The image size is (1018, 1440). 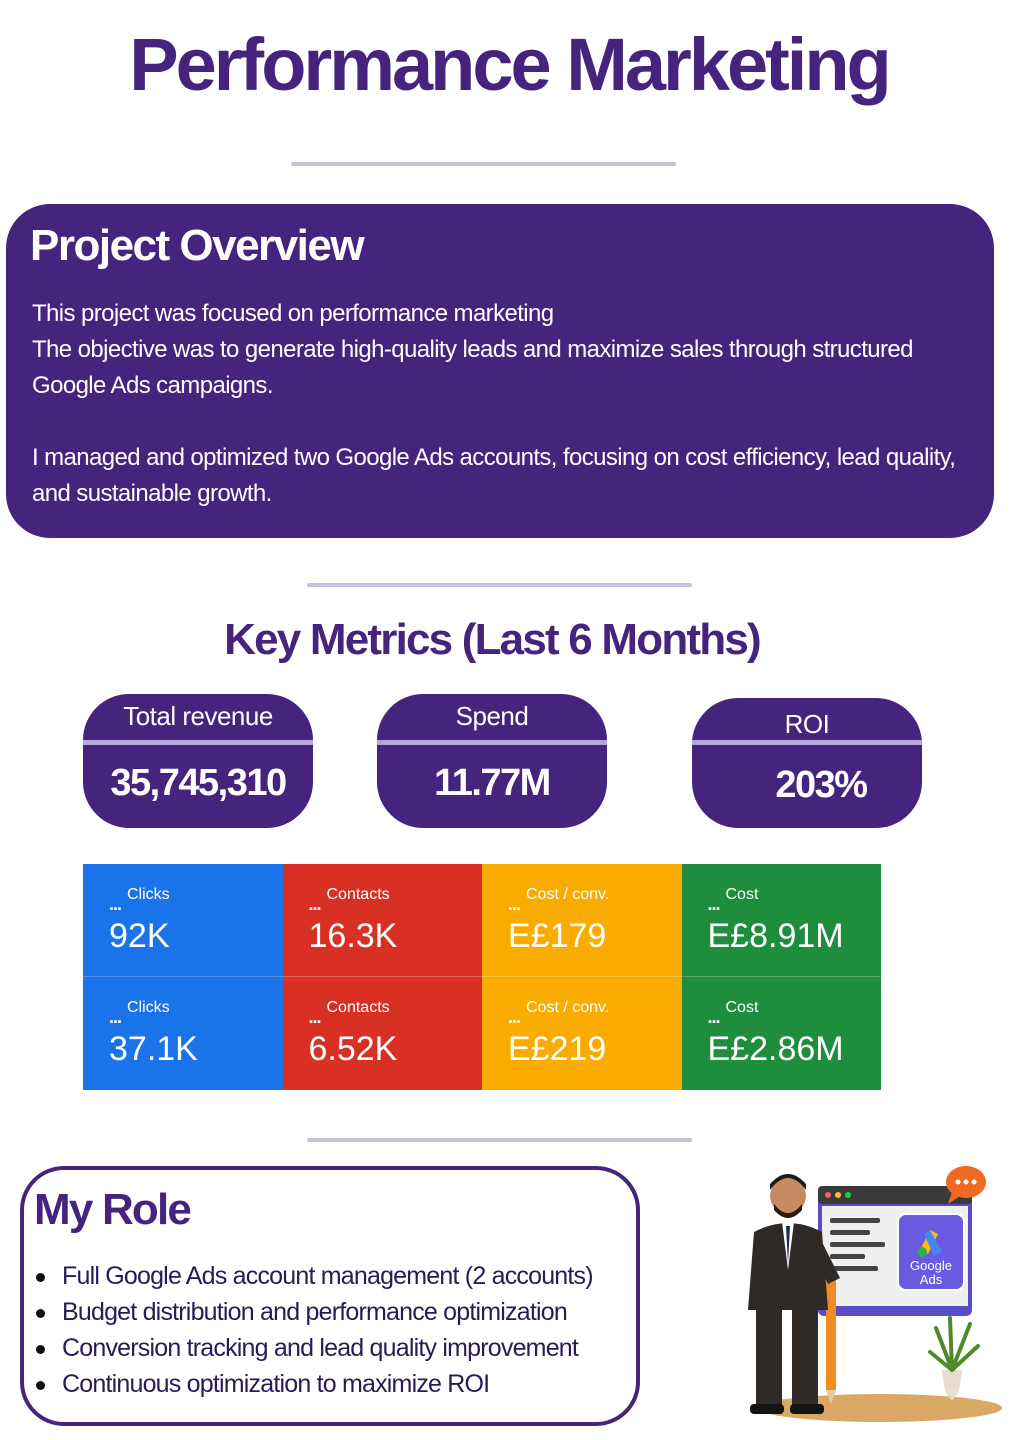 I want to click on metric-value: 16.3K, so click(x=353, y=936).